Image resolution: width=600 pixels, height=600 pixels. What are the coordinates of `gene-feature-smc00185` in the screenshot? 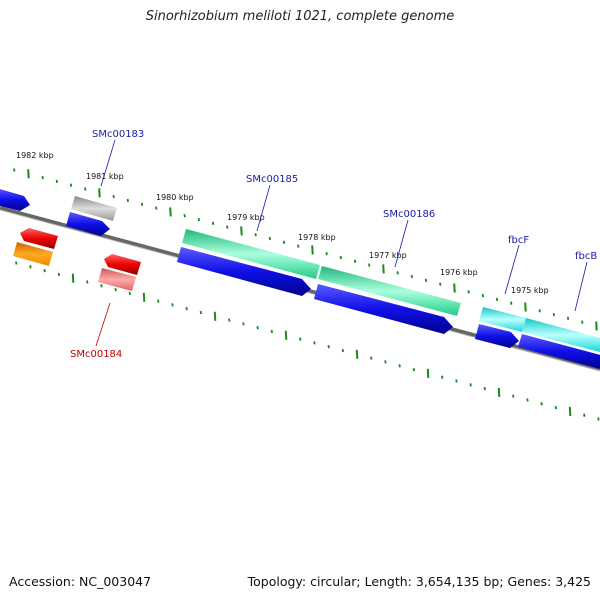 It's located at (251, 254).